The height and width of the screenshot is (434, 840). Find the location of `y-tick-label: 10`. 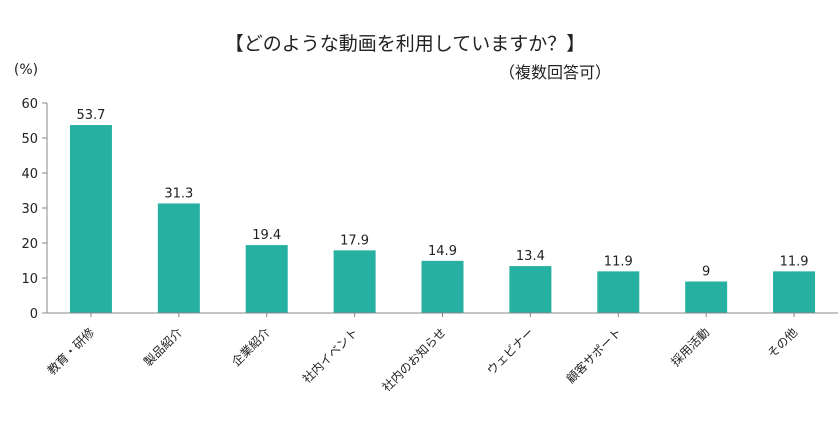

y-tick-label: 10 is located at coordinates (29, 279).